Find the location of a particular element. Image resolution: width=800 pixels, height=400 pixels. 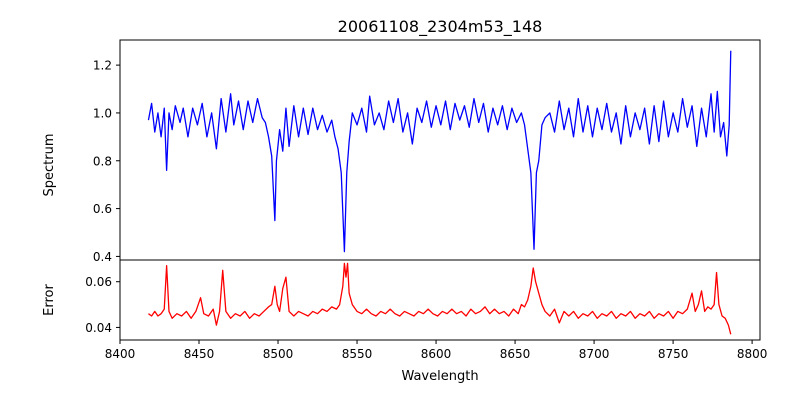

y-tick-label: 0.8 is located at coordinates (102, 161).